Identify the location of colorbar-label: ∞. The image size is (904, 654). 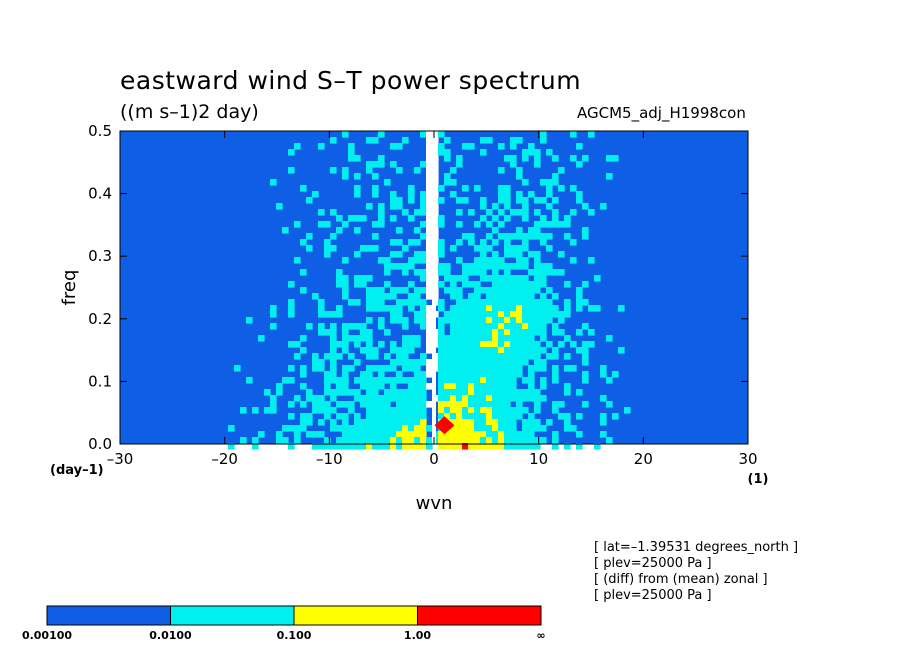
(540, 635).